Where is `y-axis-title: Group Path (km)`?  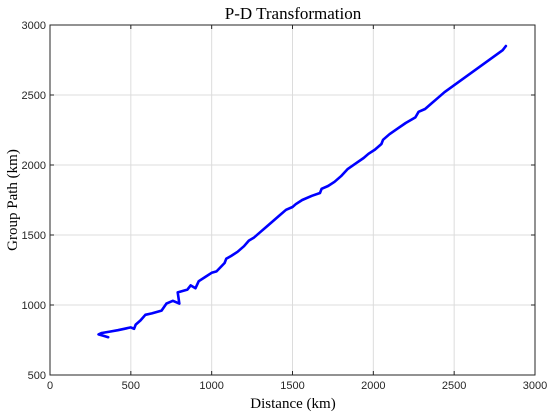 y-axis-title: Group Path (km) is located at coordinates (13, 200).